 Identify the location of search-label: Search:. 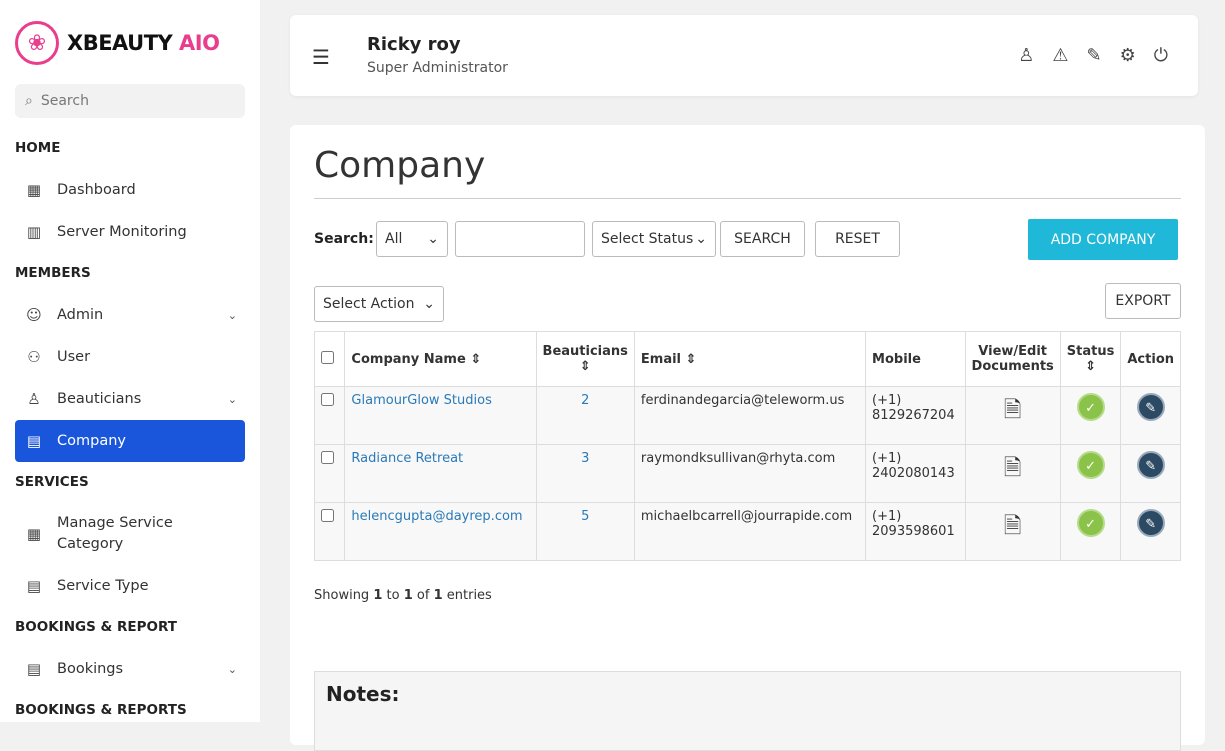
(344, 239).